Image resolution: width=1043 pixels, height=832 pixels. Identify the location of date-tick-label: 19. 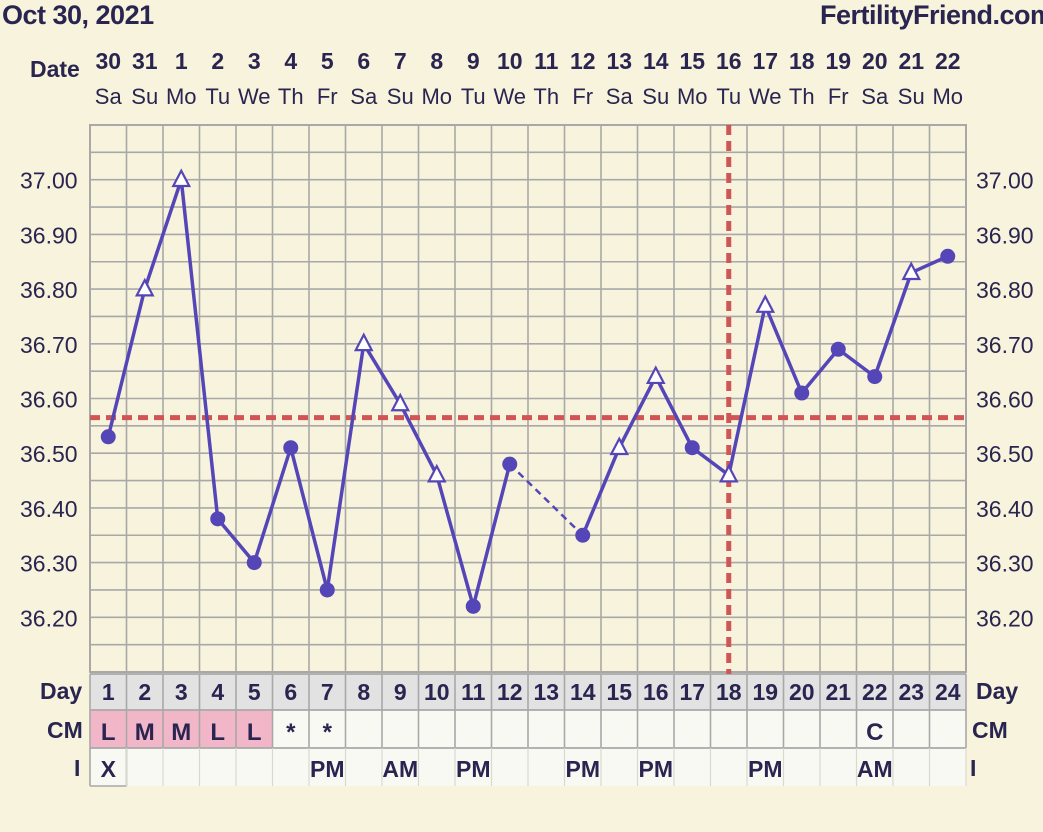
(838, 61).